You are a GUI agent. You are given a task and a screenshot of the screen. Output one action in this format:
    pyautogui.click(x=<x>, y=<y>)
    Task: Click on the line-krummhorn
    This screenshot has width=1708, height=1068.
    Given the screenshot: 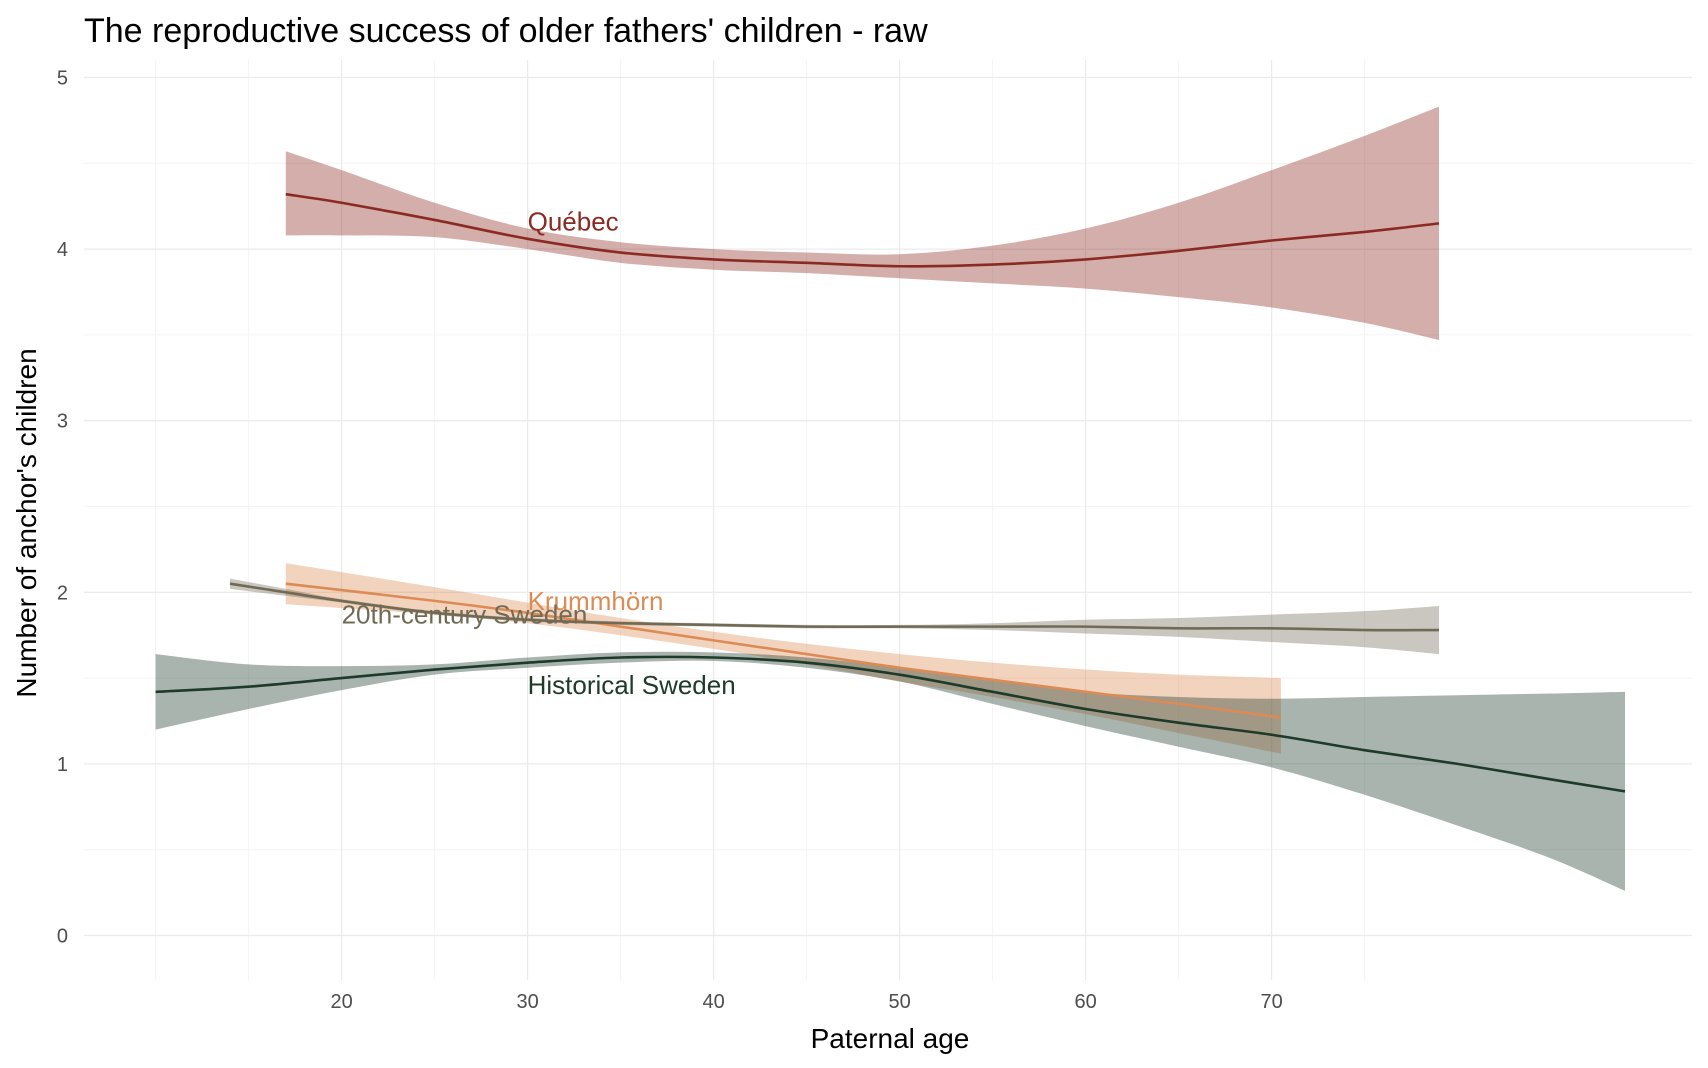 What is the action you would take?
    pyautogui.click(x=783, y=650)
    